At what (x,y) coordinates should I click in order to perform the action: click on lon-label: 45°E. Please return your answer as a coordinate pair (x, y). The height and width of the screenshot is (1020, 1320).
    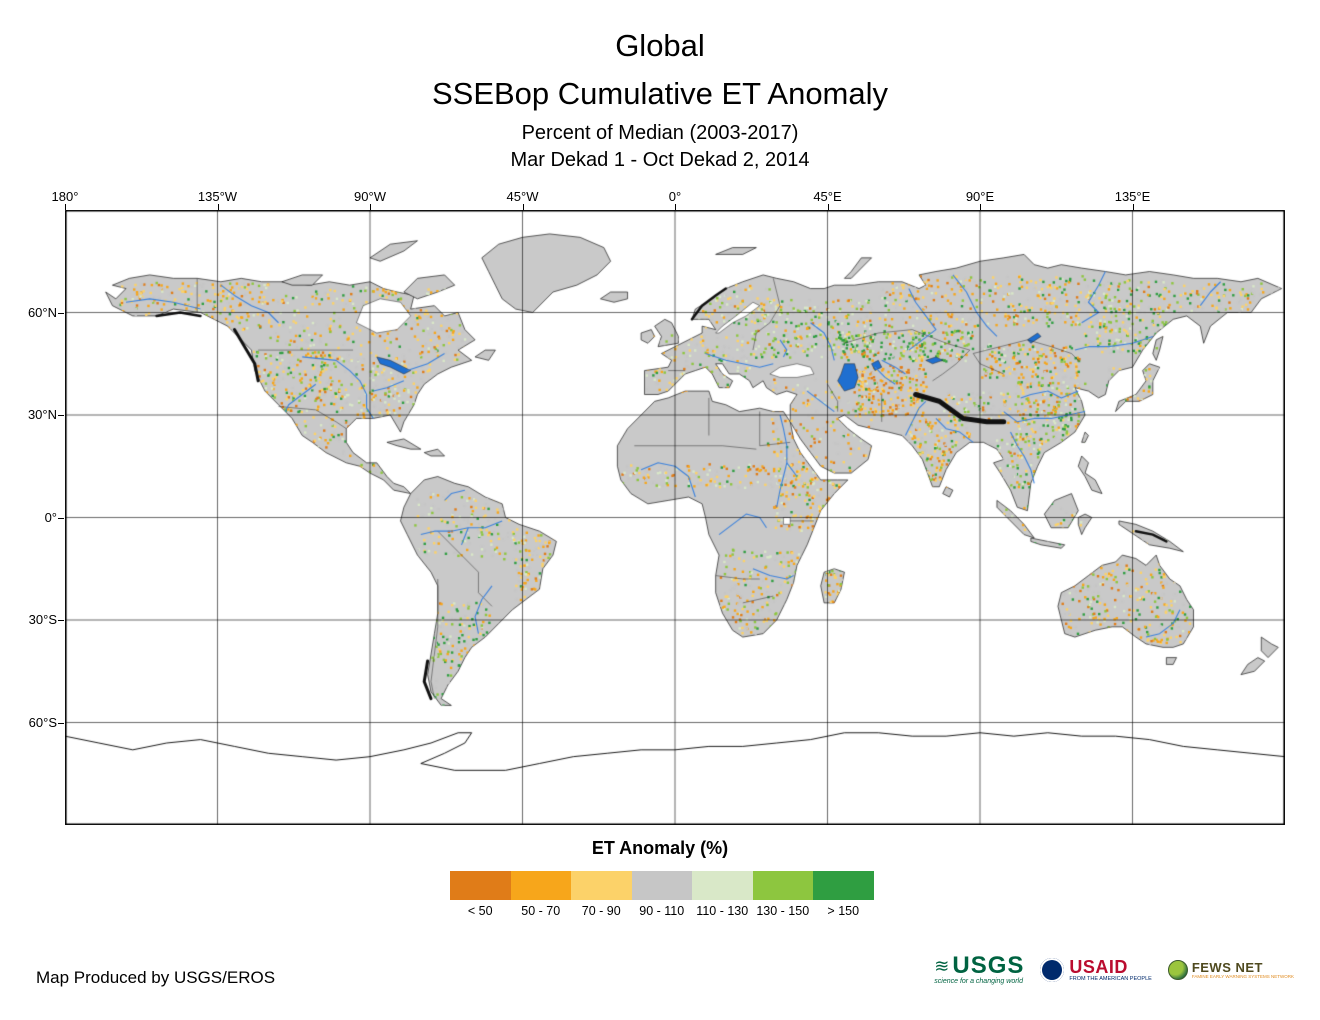
    Looking at the image, I should click on (827, 196).